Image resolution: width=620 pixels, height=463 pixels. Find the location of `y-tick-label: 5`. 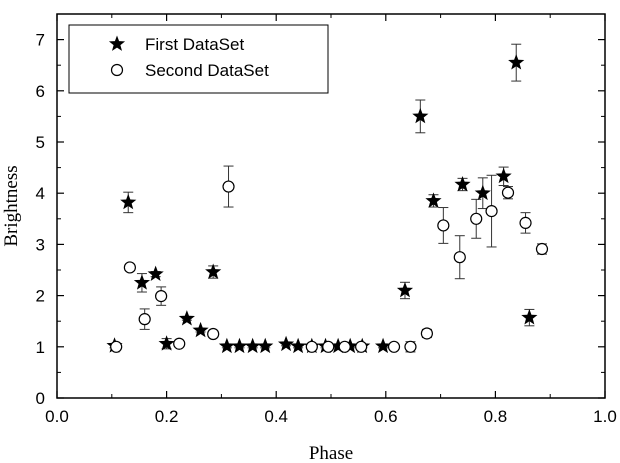

y-tick-label: 5 is located at coordinates (40, 142).